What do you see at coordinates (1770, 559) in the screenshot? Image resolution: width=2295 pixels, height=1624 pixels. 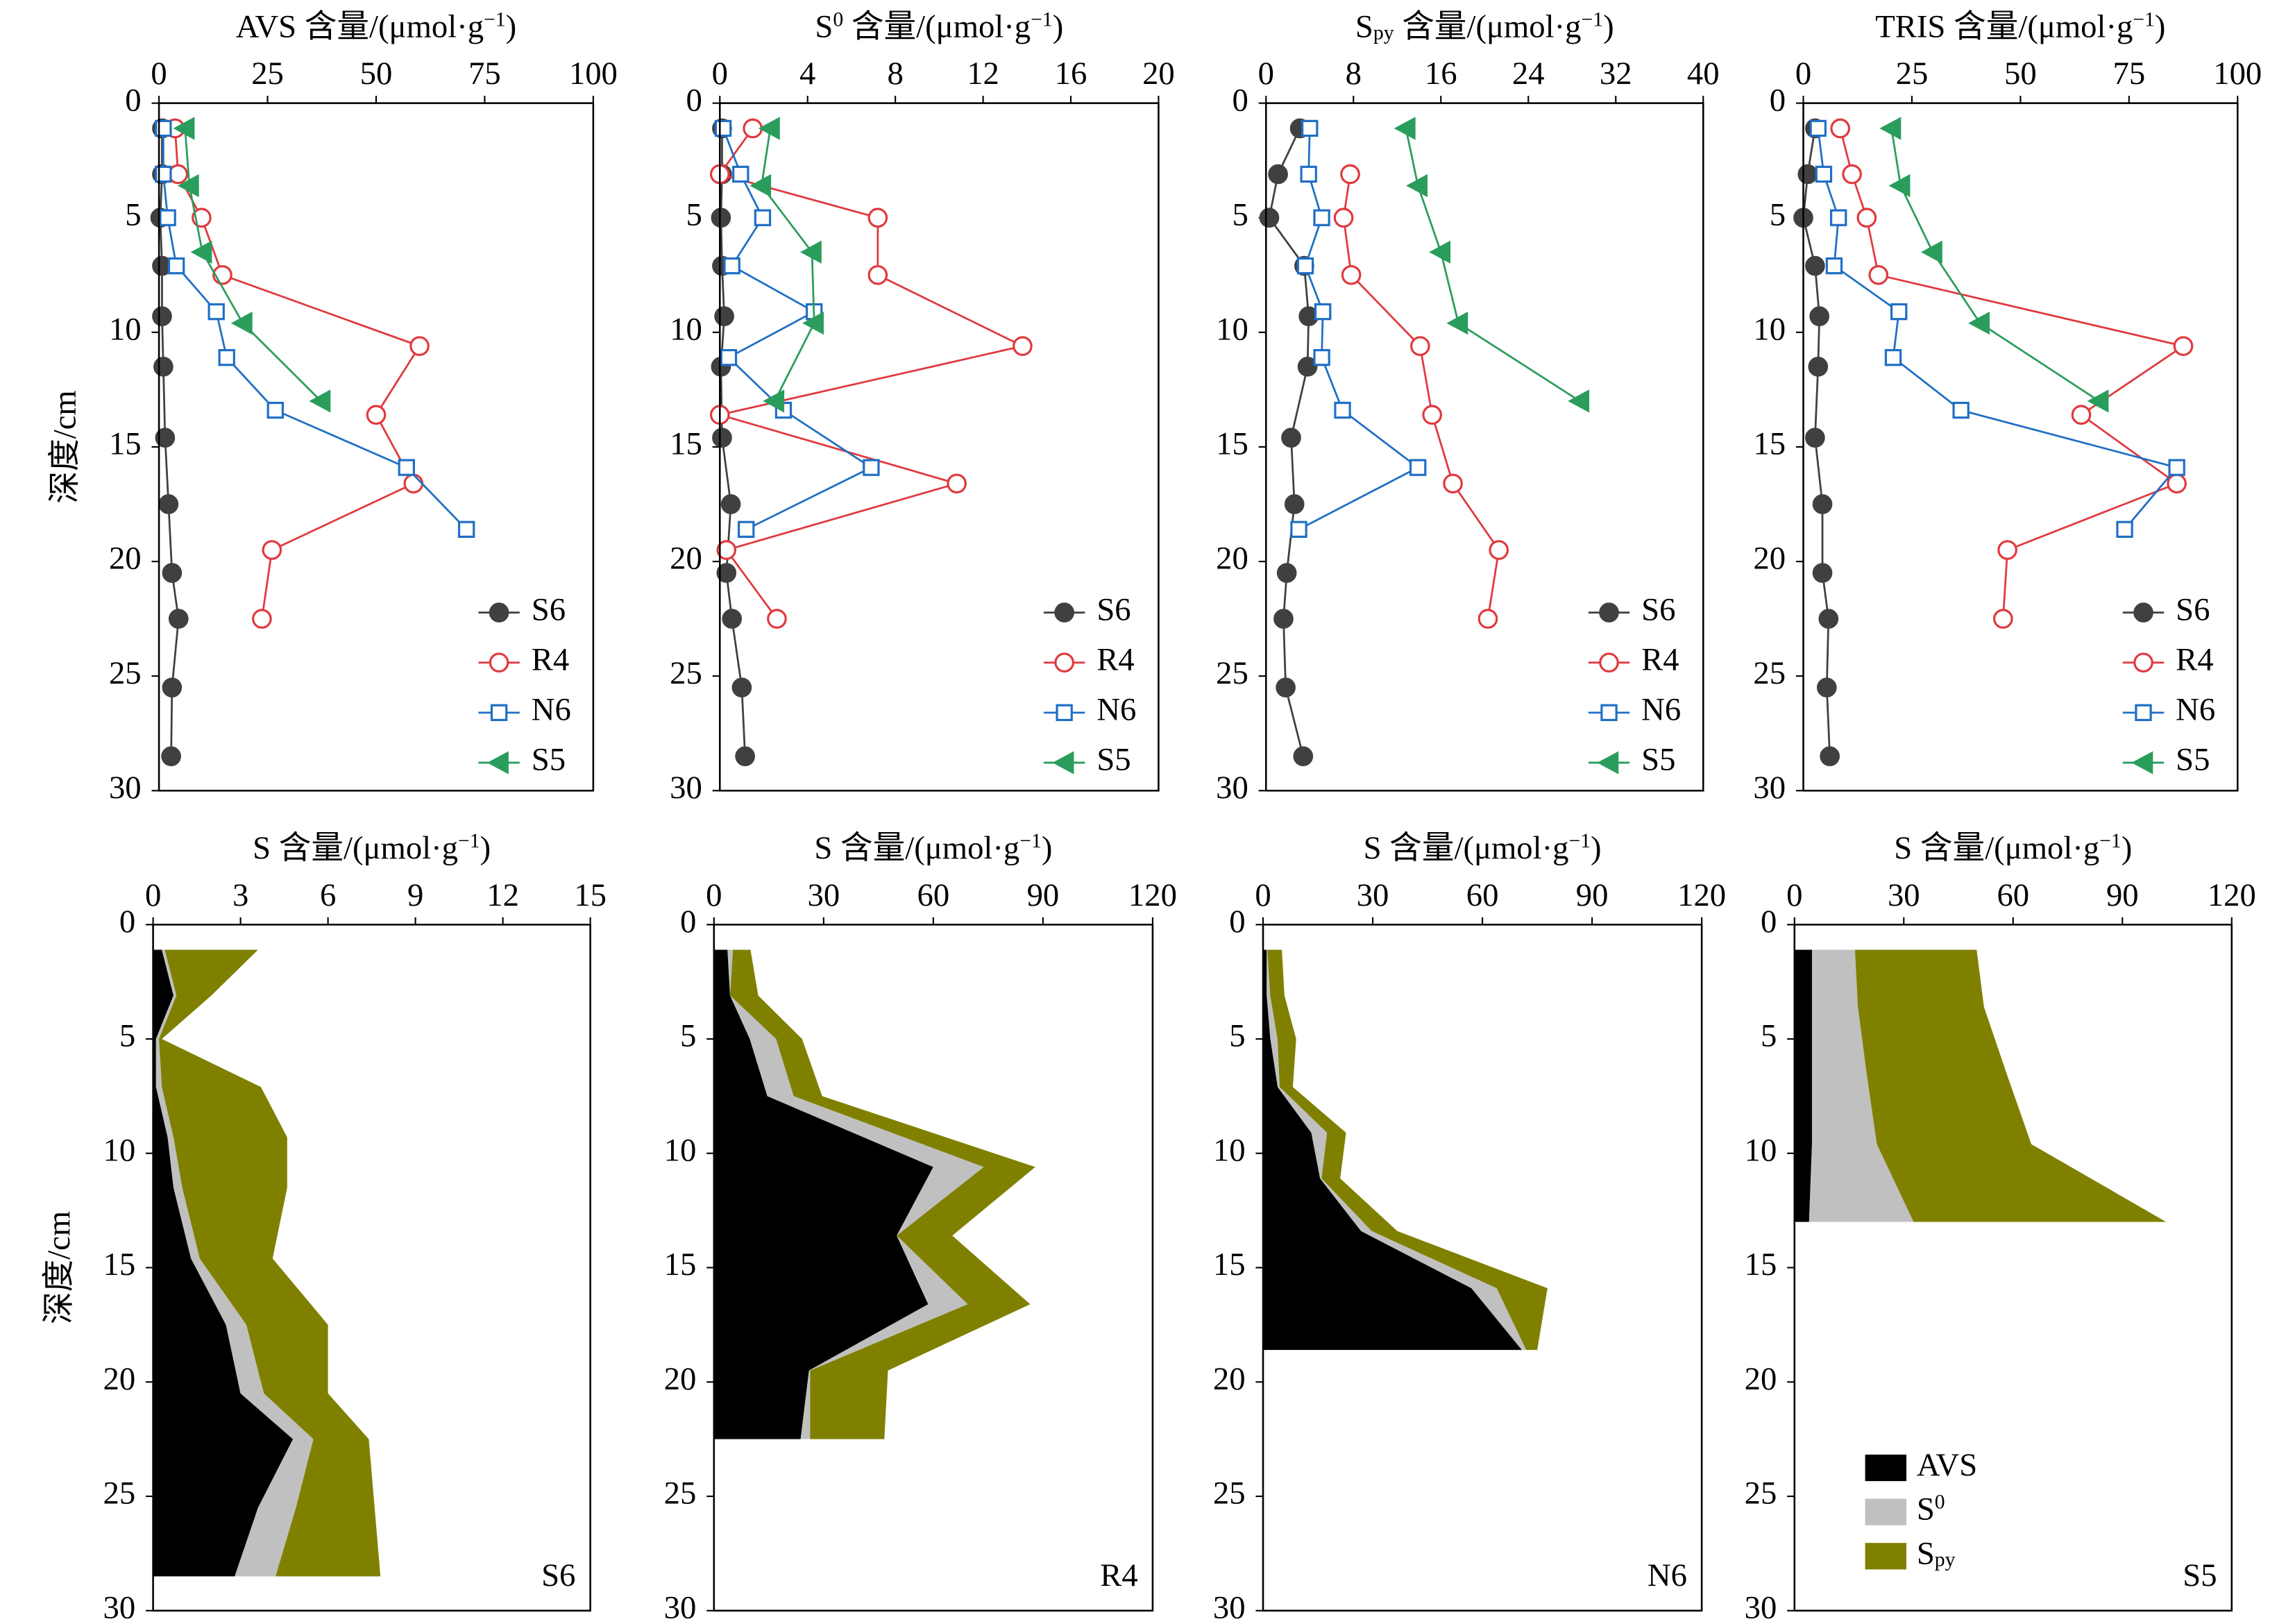 I see `y-tick-label: 20` at bounding box center [1770, 559].